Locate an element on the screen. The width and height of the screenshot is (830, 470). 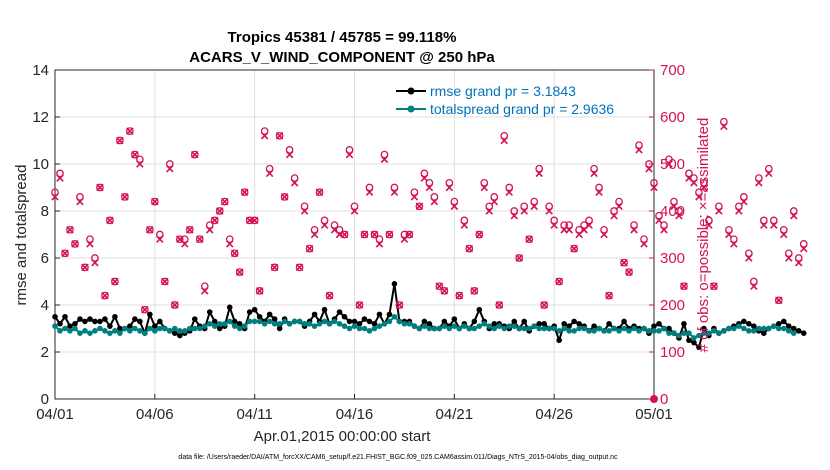
x-tick-label: 04/11 is located at coordinates (254, 414).